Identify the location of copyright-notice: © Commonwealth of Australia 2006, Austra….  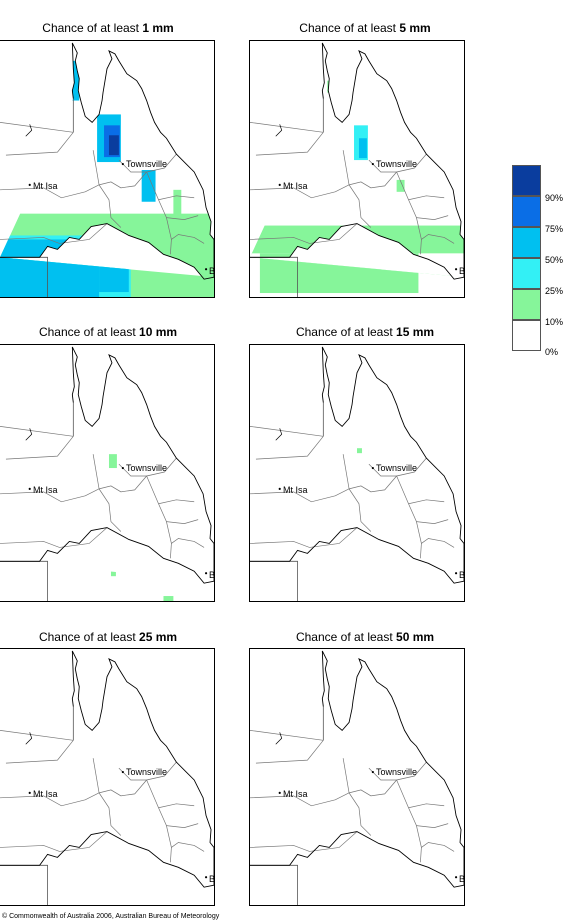
(111, 916).